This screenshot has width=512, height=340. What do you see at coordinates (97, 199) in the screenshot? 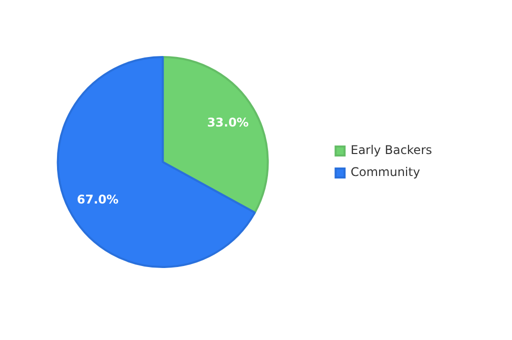
I see `data-label: 67.0%` at bounding box center [97, 199].